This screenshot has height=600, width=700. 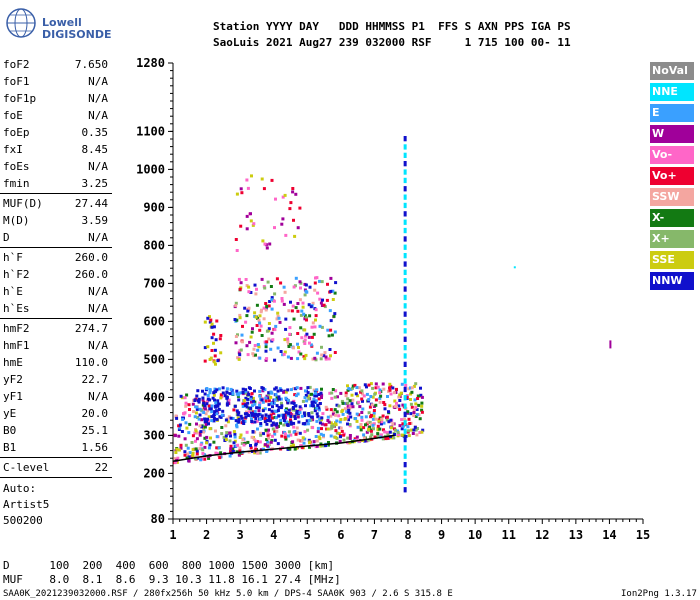 I want to click on param-name: fxI, so click(x=13, y=149).